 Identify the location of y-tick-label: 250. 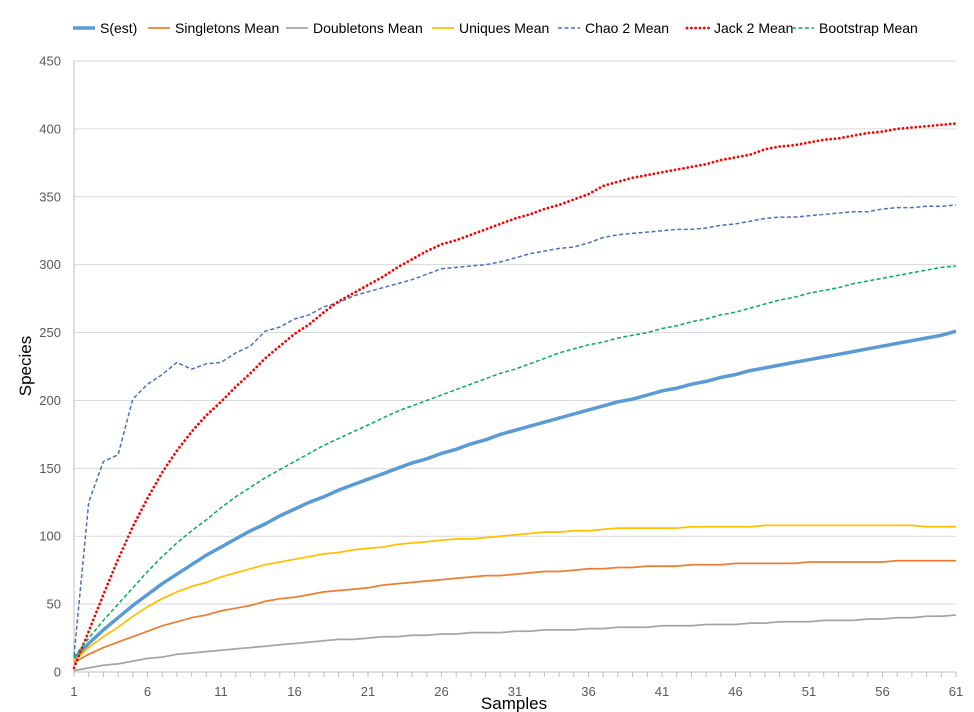
(50, 332).